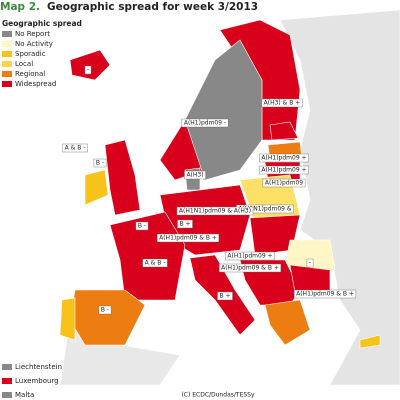 The height and width of the screenshot is (400, 400). What do you see at coordinates (34, 44) in the screenshot?
I see `legend-label: No Activity` at bounding box center [34, 44].